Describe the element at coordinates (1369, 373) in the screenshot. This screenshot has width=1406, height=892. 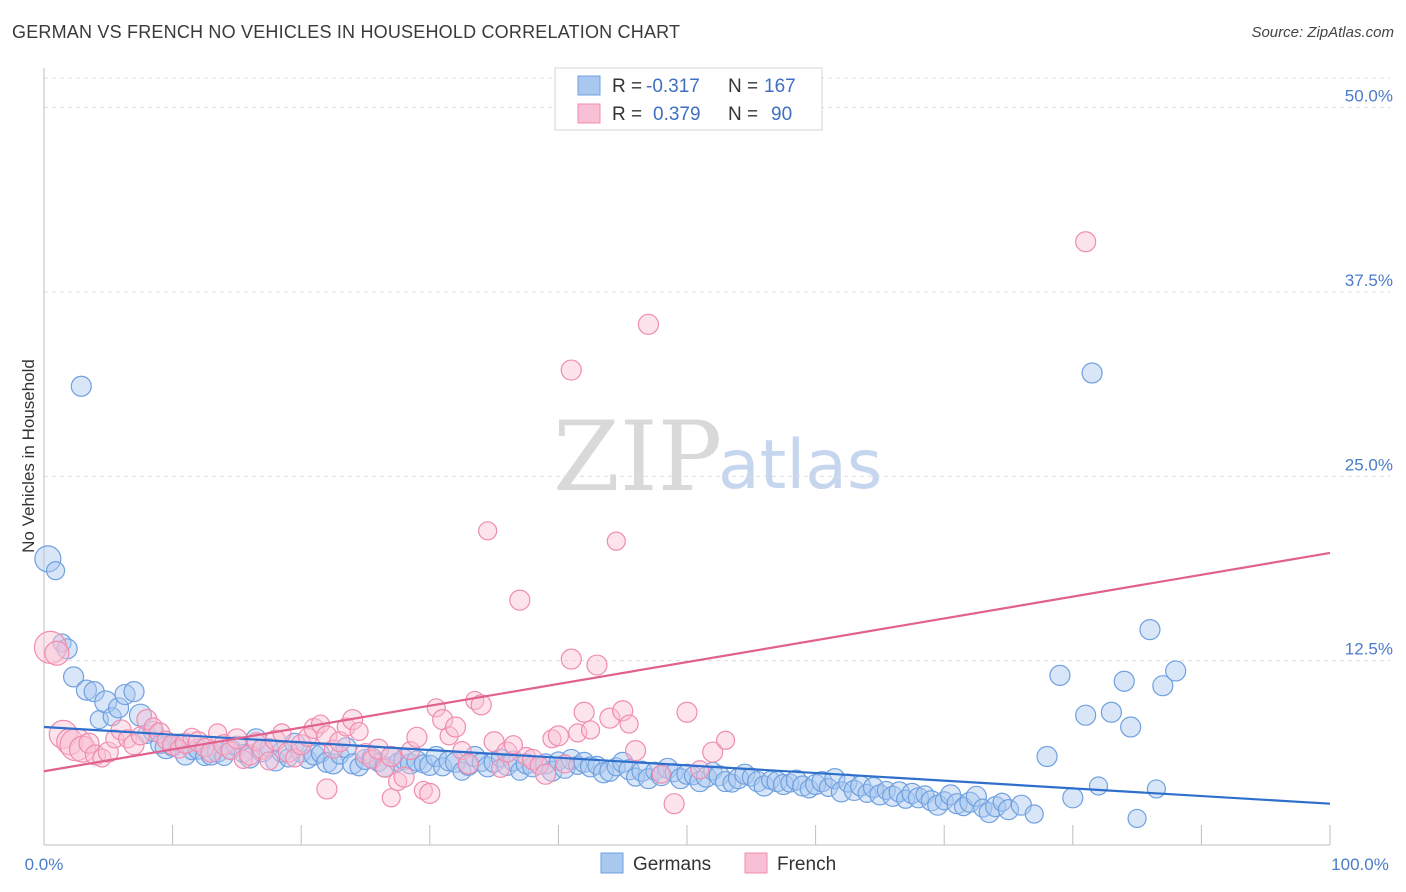
I see `y-axis-tick-labels: 12.5% 25.0% 37.5% 50.0%` at that location.